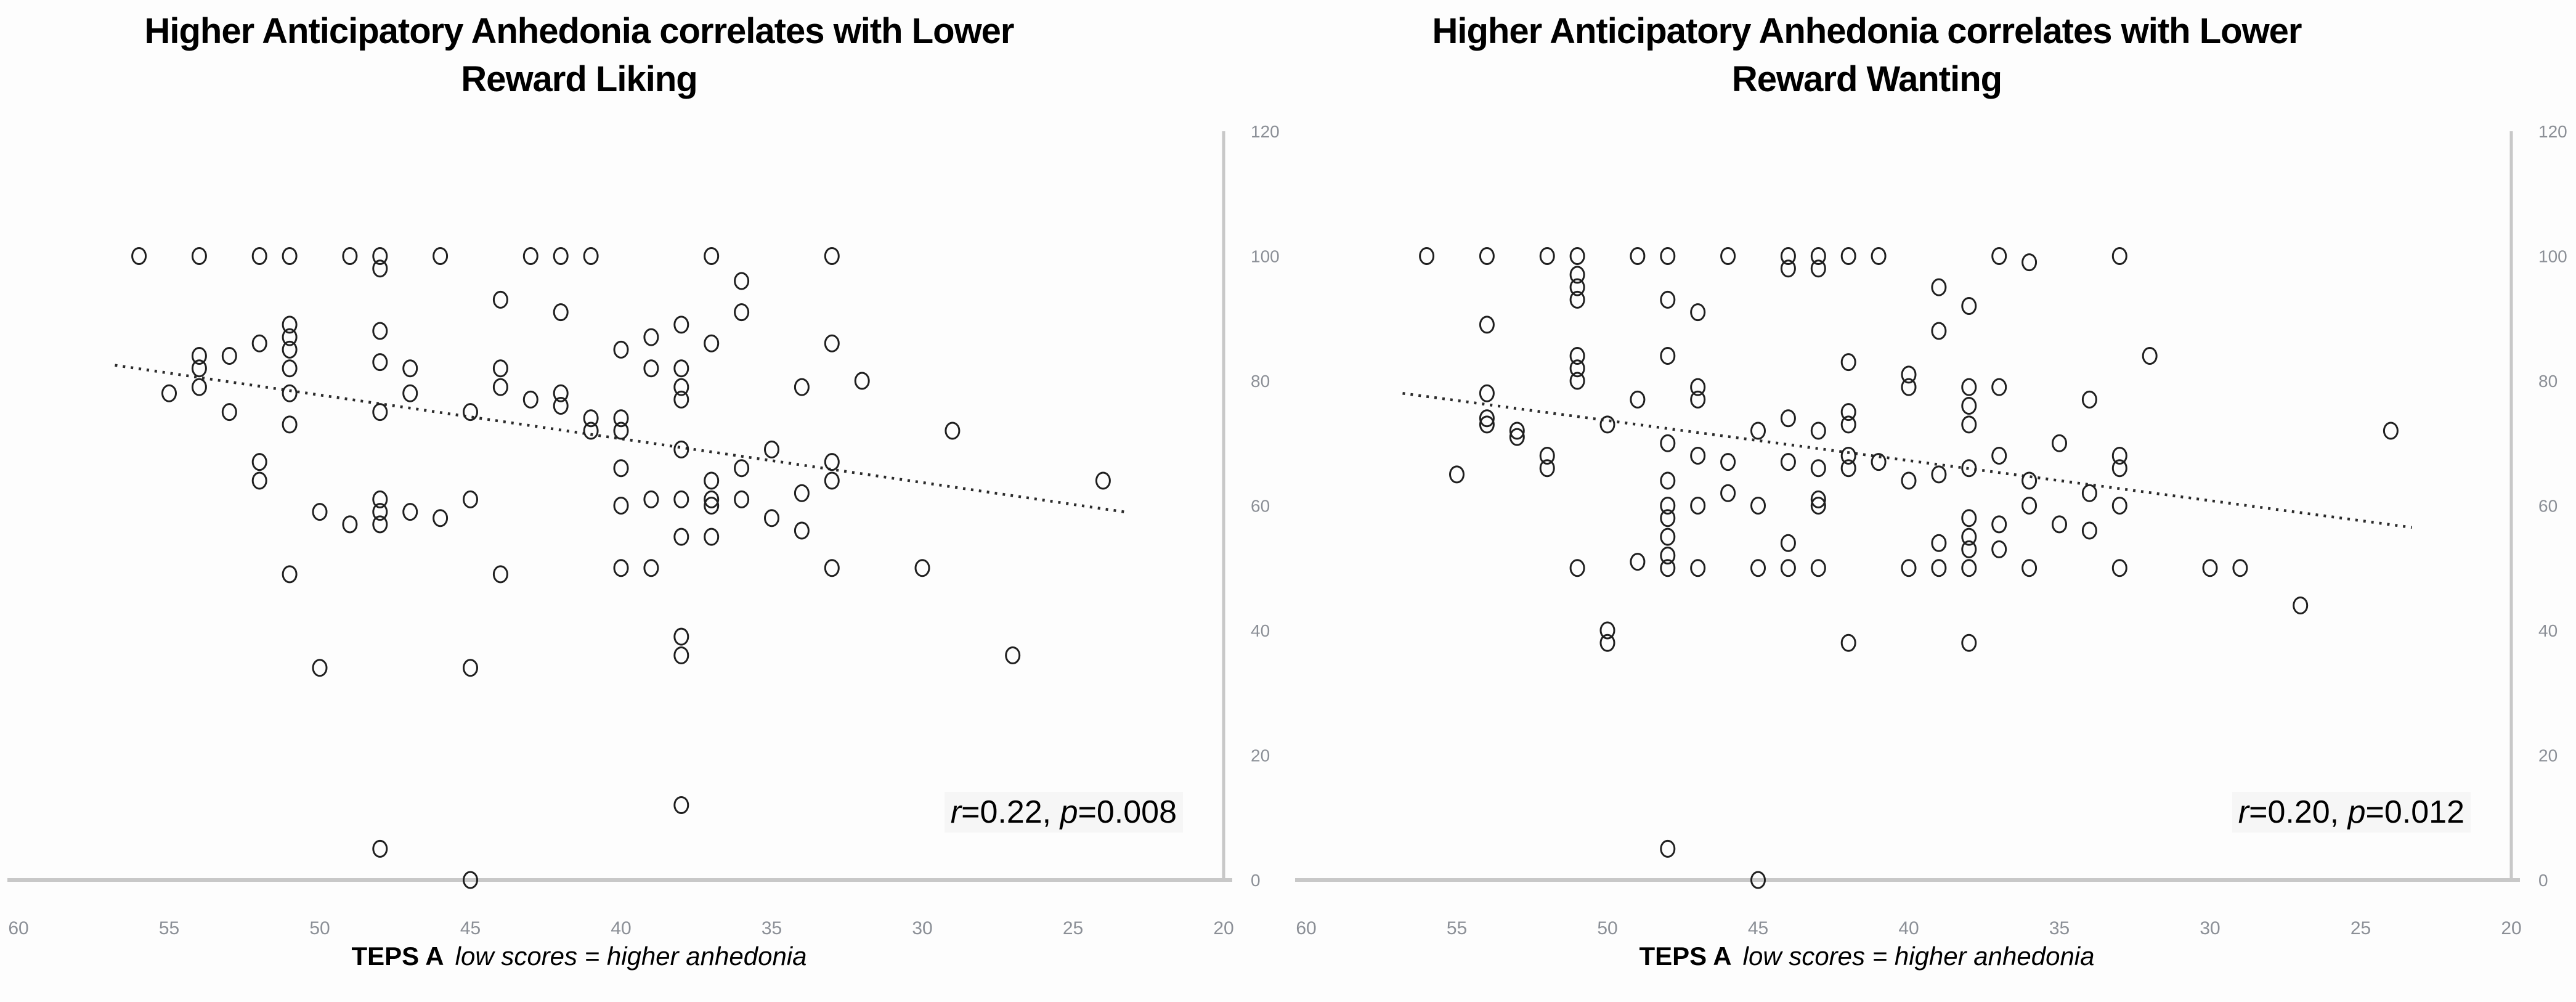 Image resolution: width=2576 pixels, height=1002 pixels. What do you see at coordinates (1265, 256) in the screenshot?
I see `y-tick-label: 100` at bounding box center [1265, 256].